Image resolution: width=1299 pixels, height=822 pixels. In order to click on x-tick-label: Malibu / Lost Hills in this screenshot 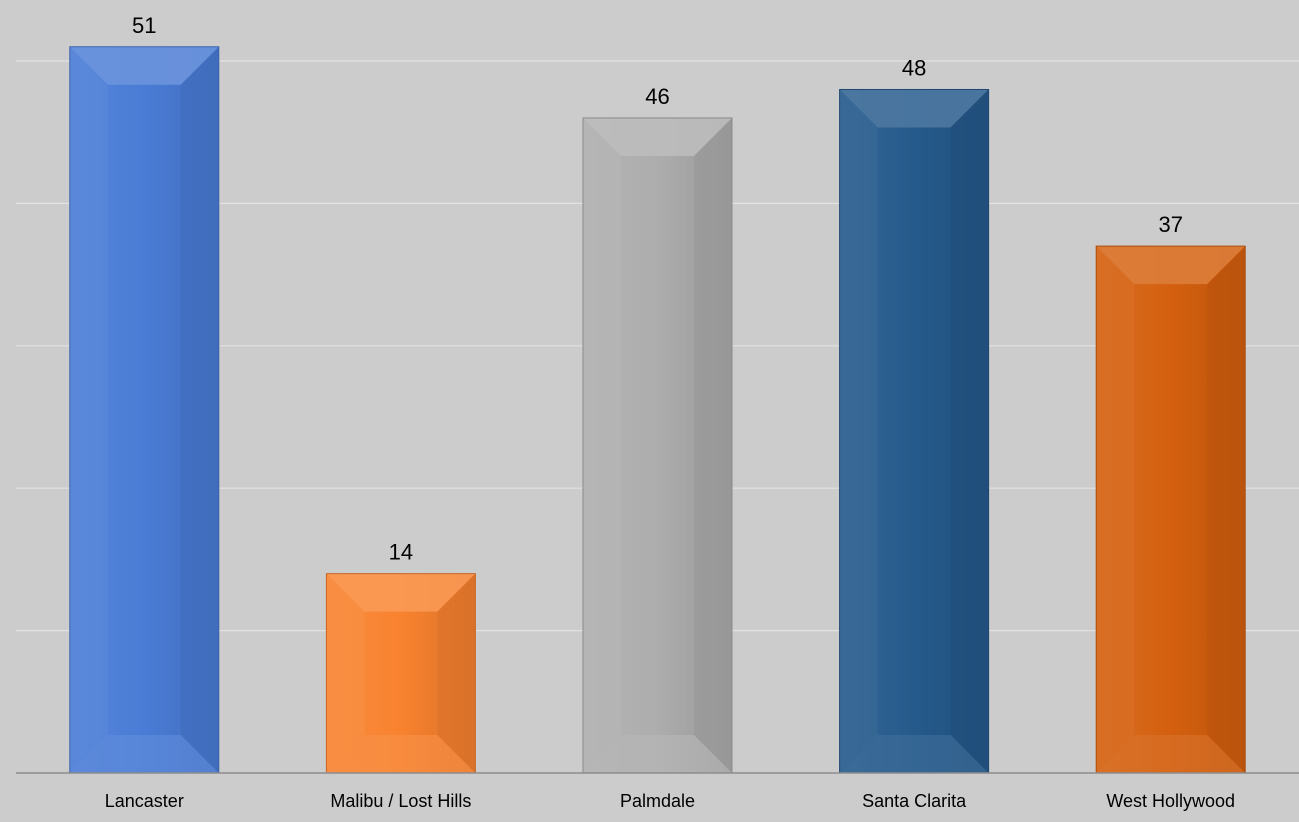, I will do `click(400, 801)`.